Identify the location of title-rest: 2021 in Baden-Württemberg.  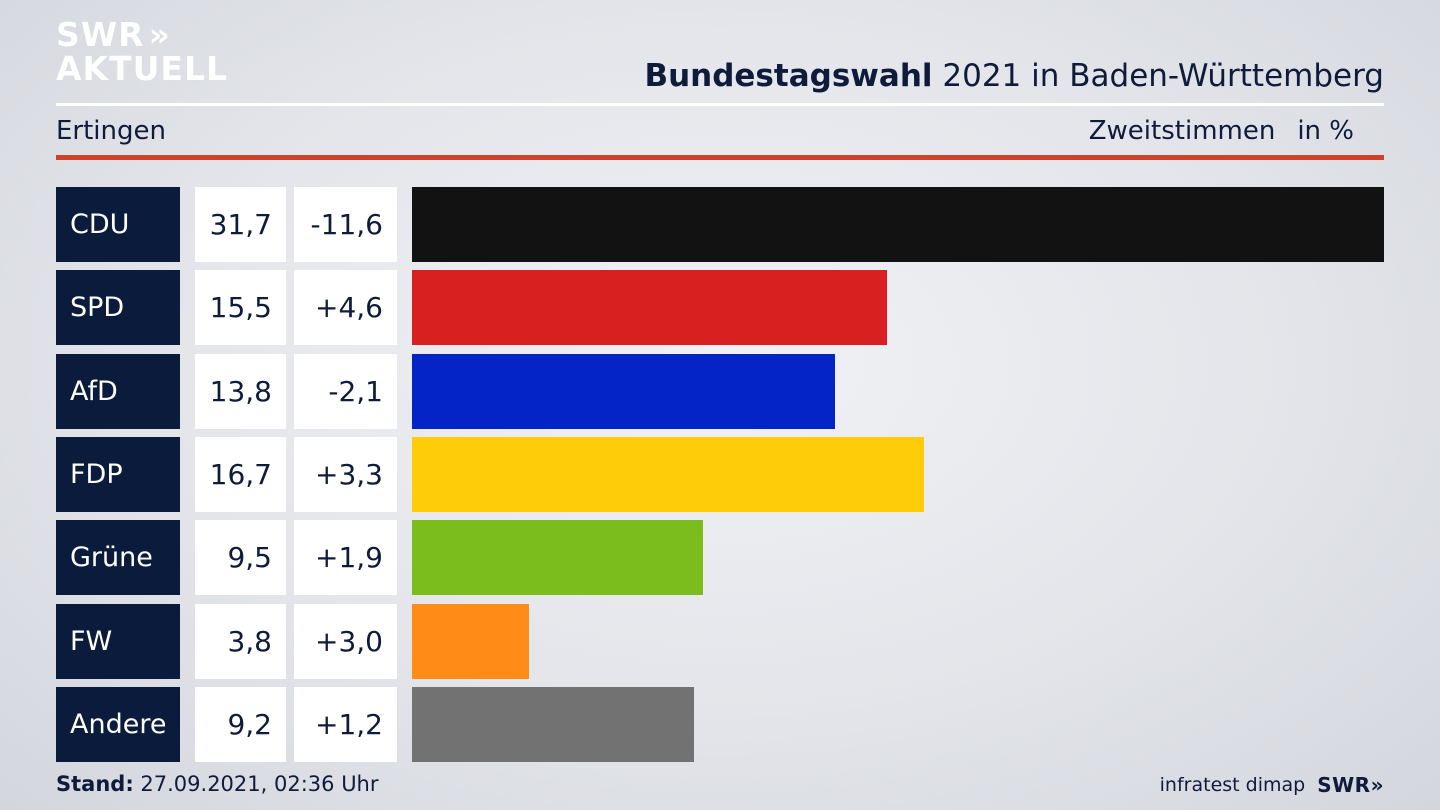
(1163, 76).